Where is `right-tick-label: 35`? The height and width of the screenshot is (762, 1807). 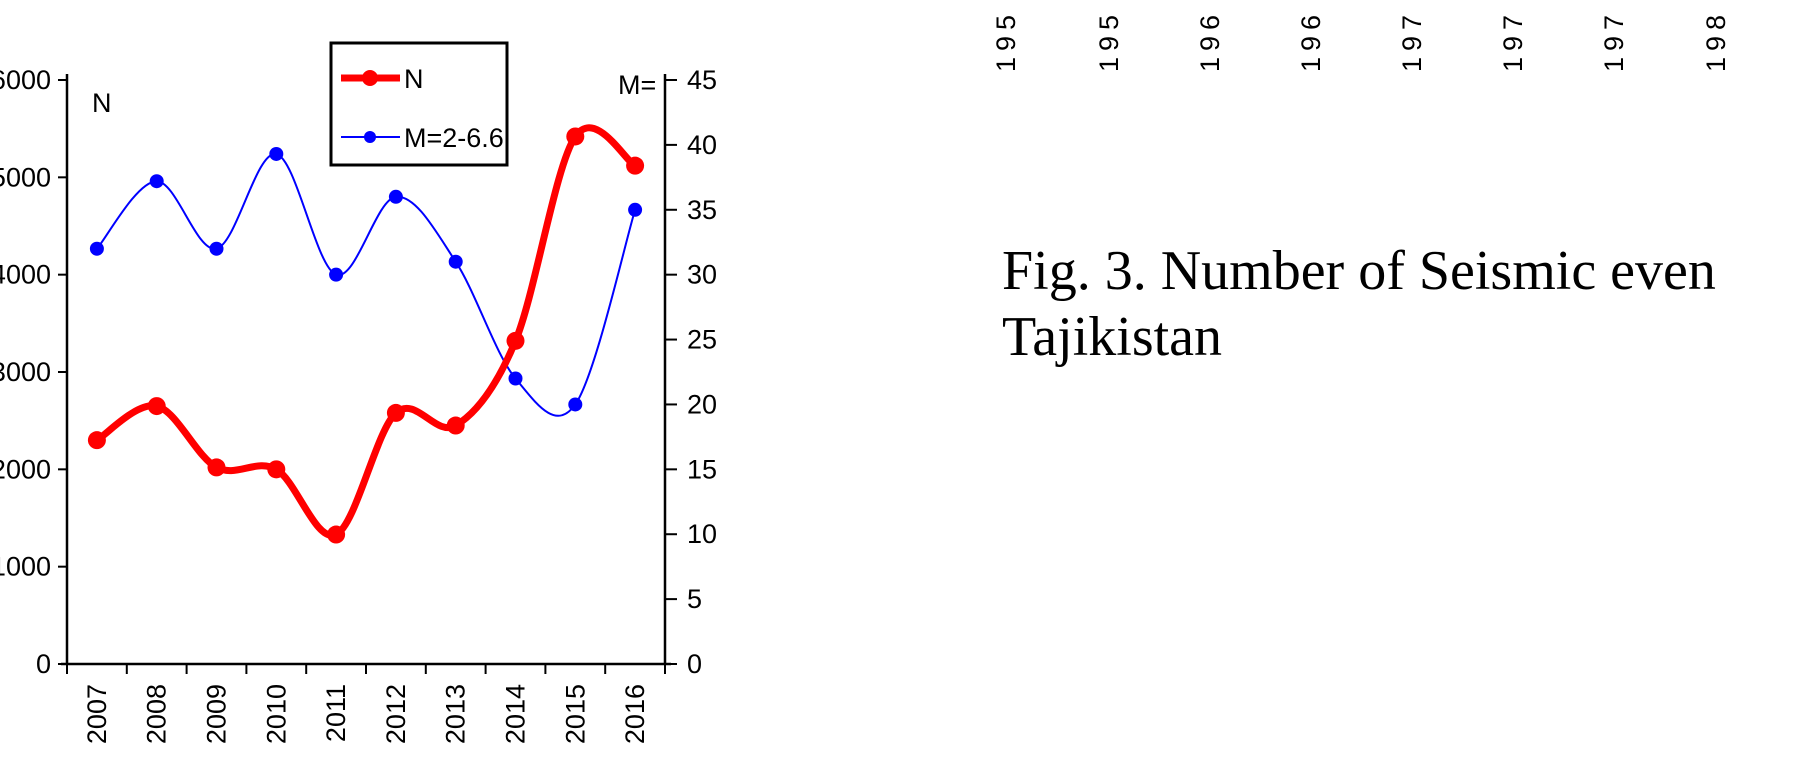 right-tick-label: 35 is located at coordinates (702, 210).